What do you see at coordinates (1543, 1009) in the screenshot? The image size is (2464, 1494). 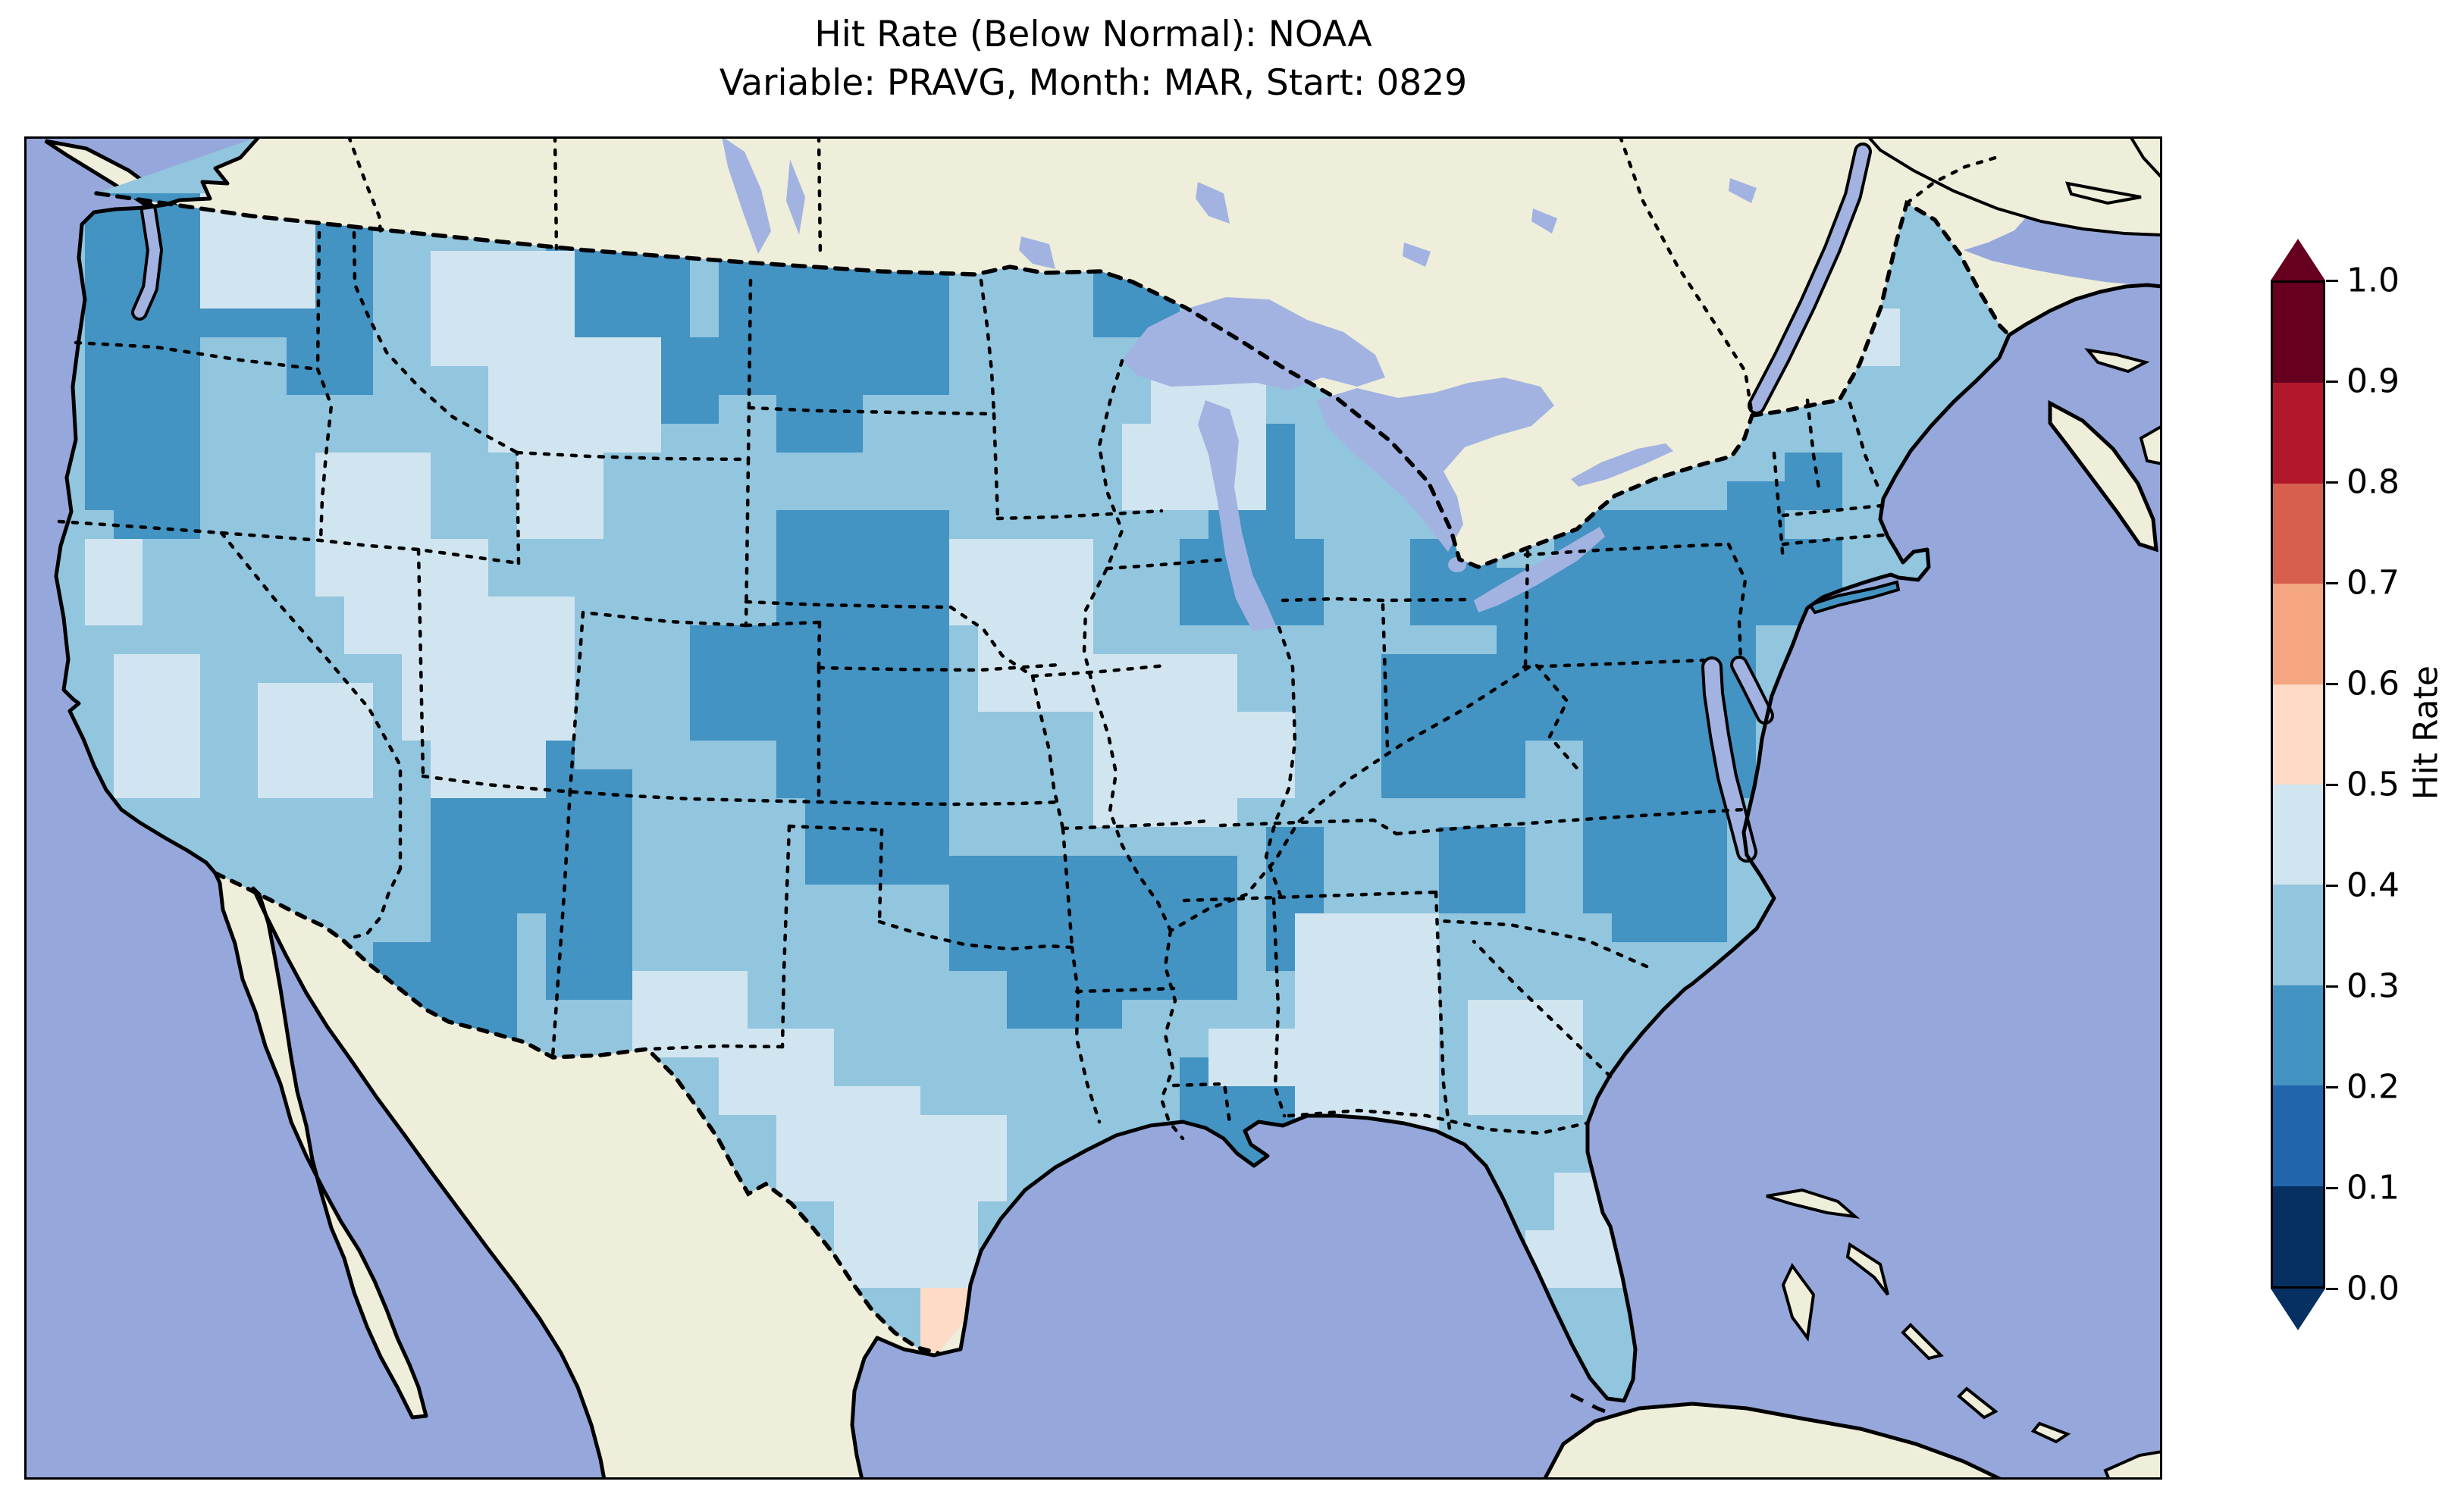 I see `border-ga-sc` at bounding box center [1543, 1009].